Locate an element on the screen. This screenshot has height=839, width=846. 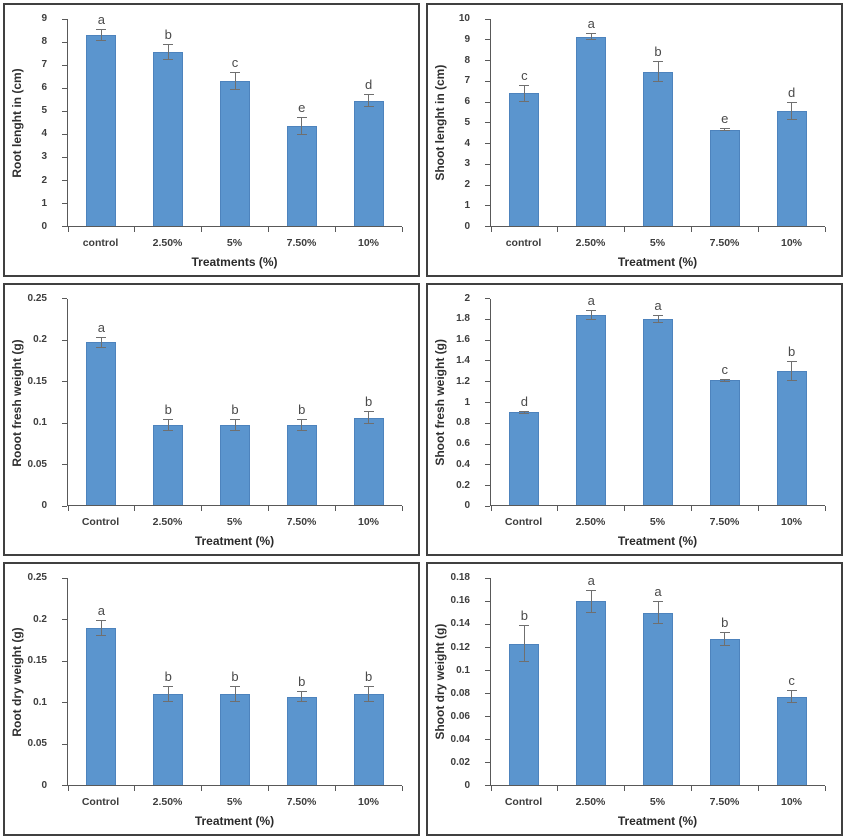
y-axis-tick-labels: 0 1 2 3 4 5 6 7 8 9 is located at coordinates (31, 122).